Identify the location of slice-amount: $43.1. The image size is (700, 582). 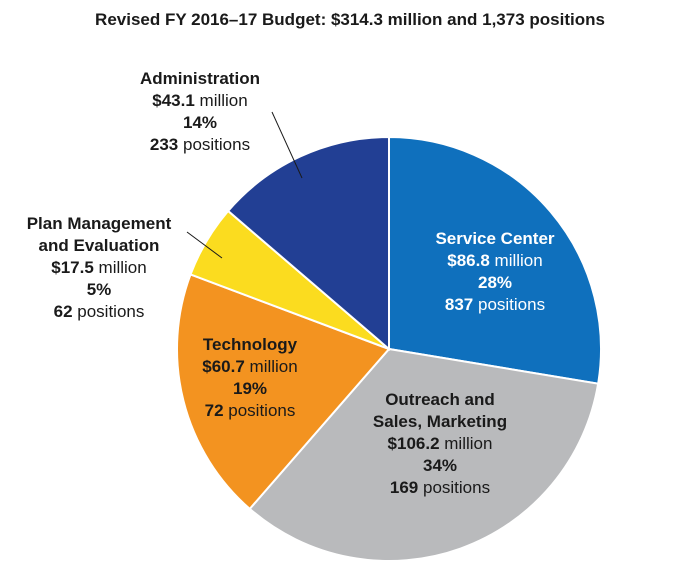
(173, 100).